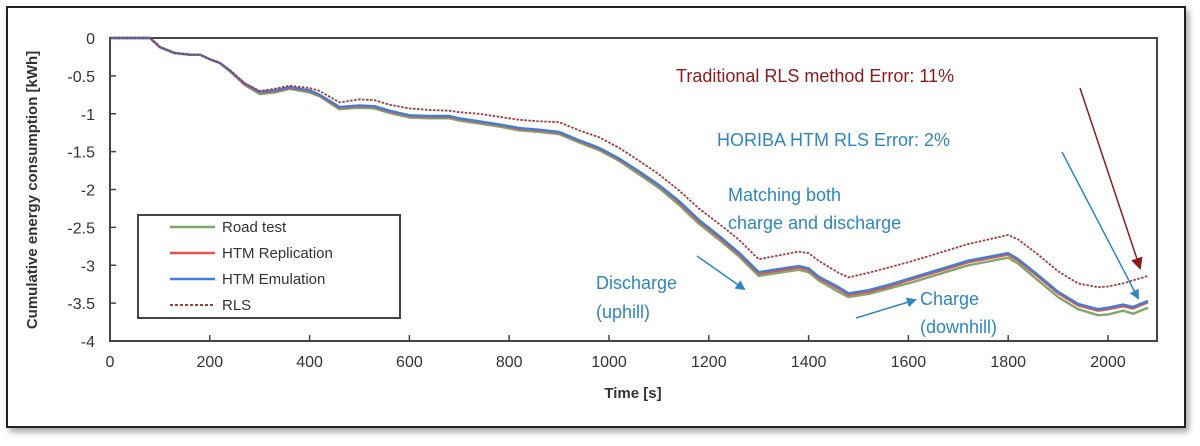 The image size is (1200, 446). What do you see at coordinates (1100, 225) in the screenshot?
I see `annotation-htm-error-arrow` at bounding box center [1100, 225].